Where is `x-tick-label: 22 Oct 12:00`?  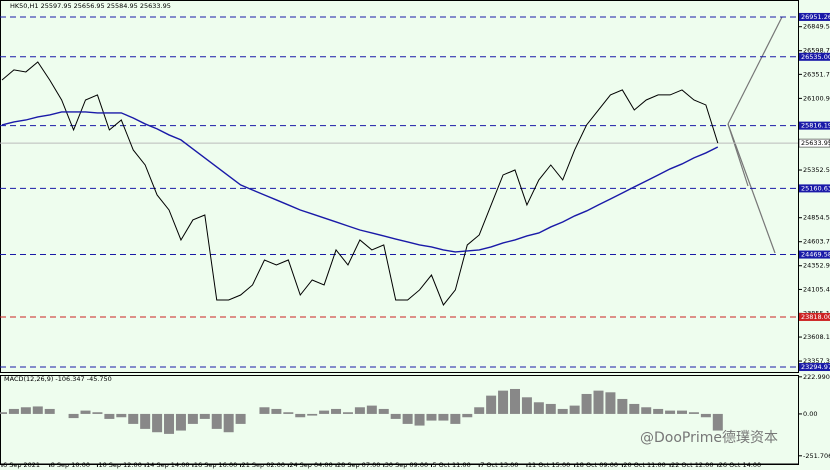
x-tick-label: 22 Oct 12:00 is located at coordinates (692, 465).